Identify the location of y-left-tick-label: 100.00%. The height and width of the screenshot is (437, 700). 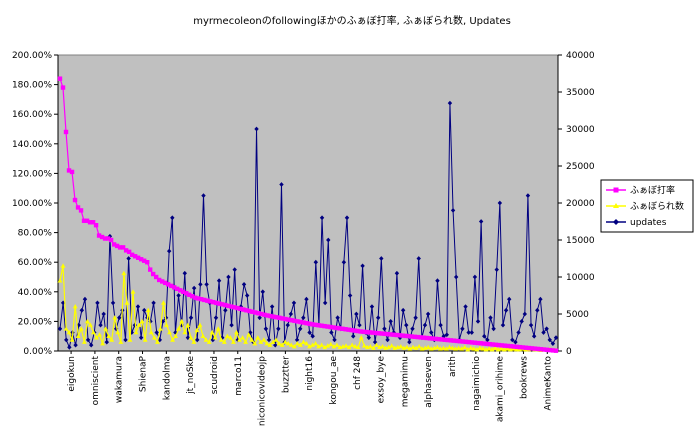
(32, 204).